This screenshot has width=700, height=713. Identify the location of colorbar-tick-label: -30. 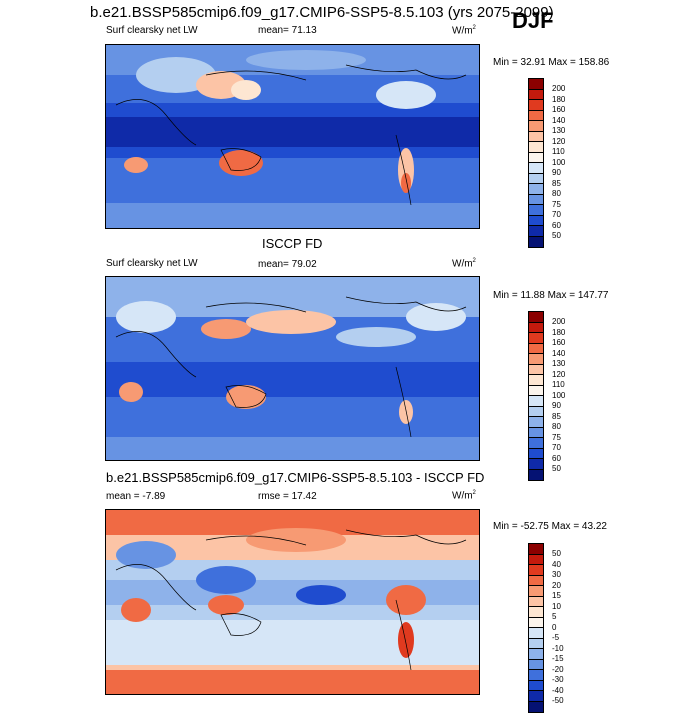
(558, 679).